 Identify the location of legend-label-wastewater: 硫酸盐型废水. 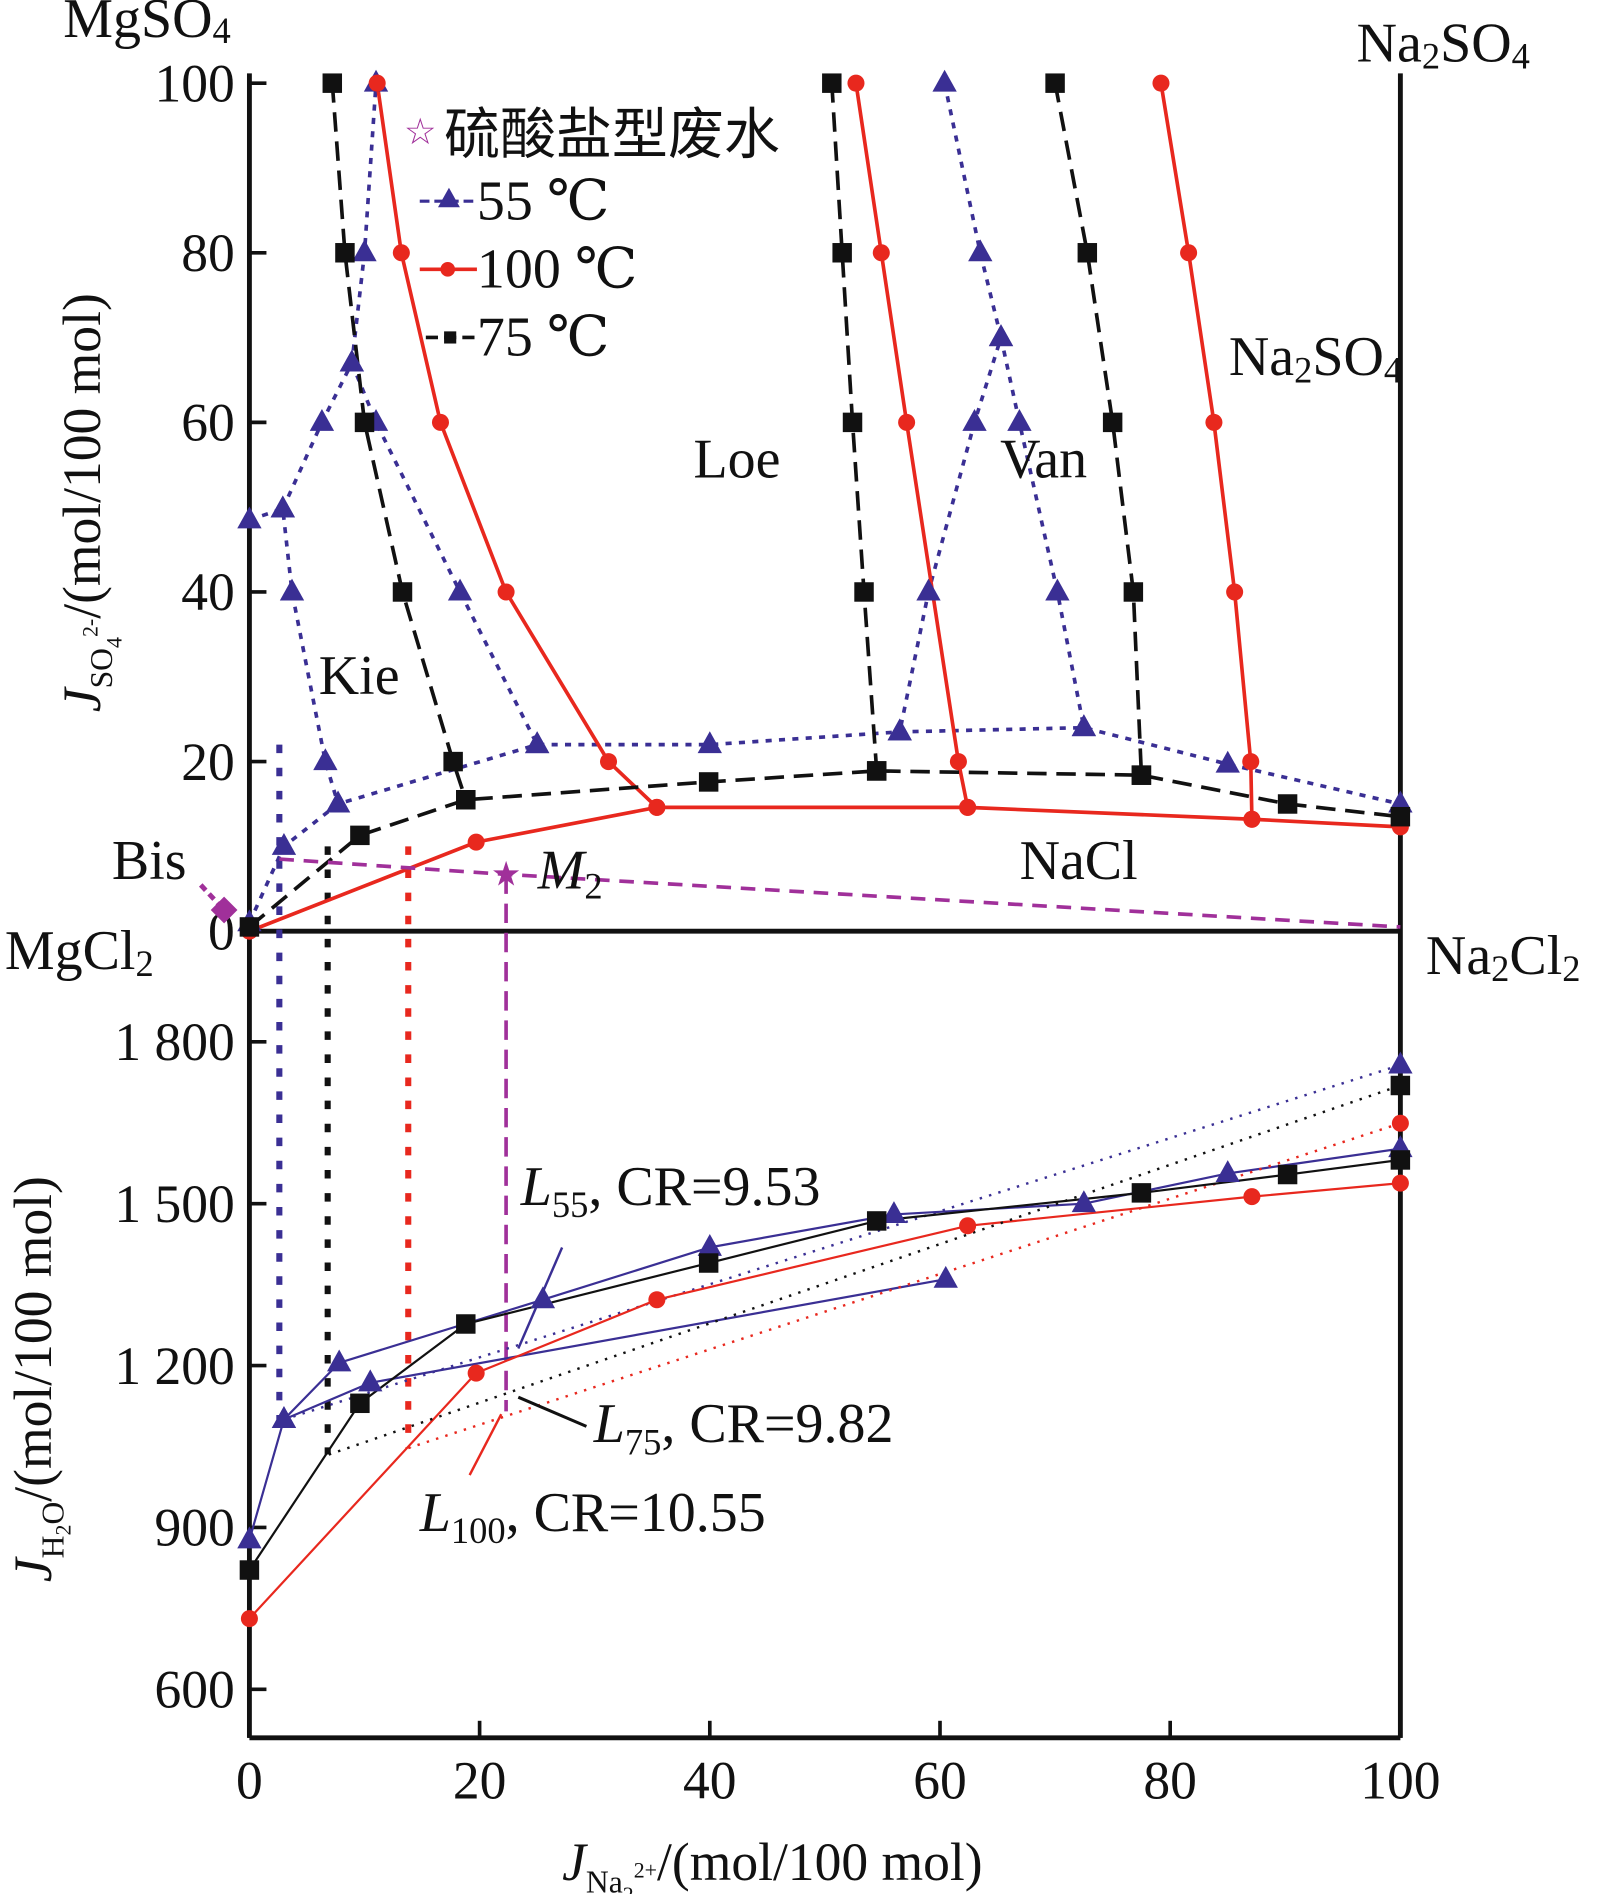
(612, 136).